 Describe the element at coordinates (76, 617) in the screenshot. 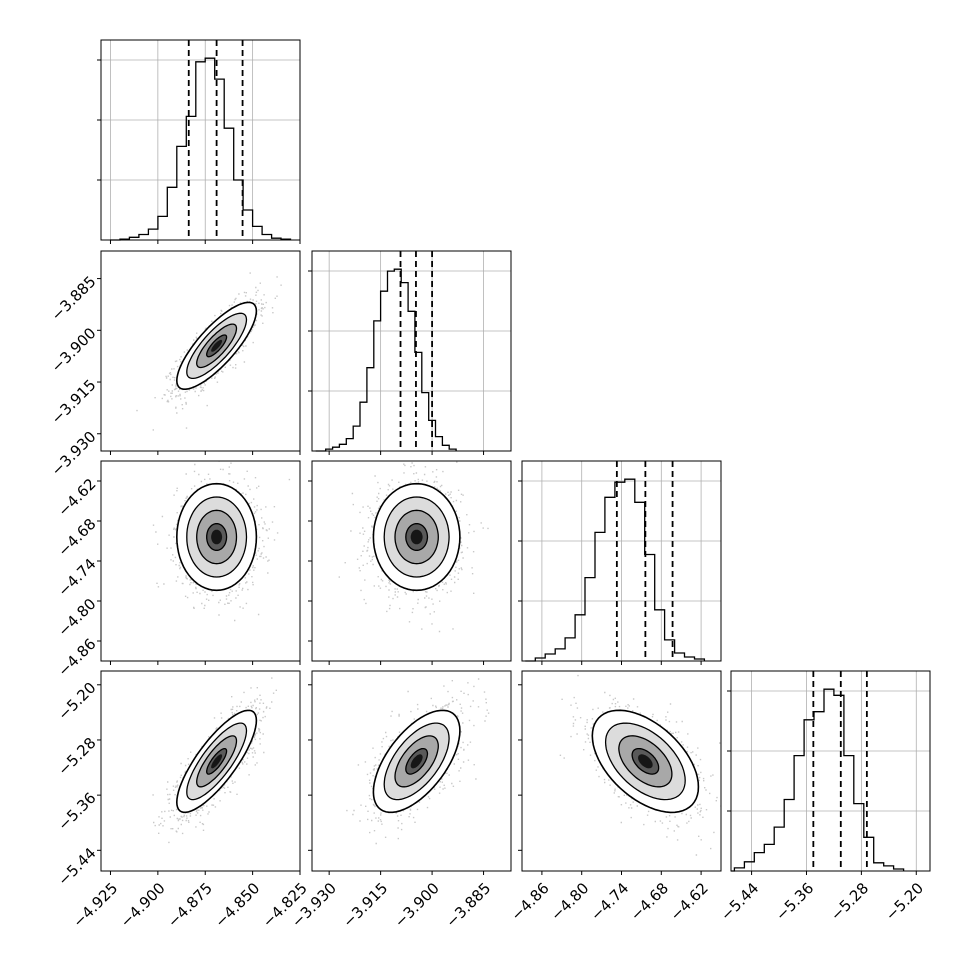

I see `y-tick-label: −4.80` at that location.